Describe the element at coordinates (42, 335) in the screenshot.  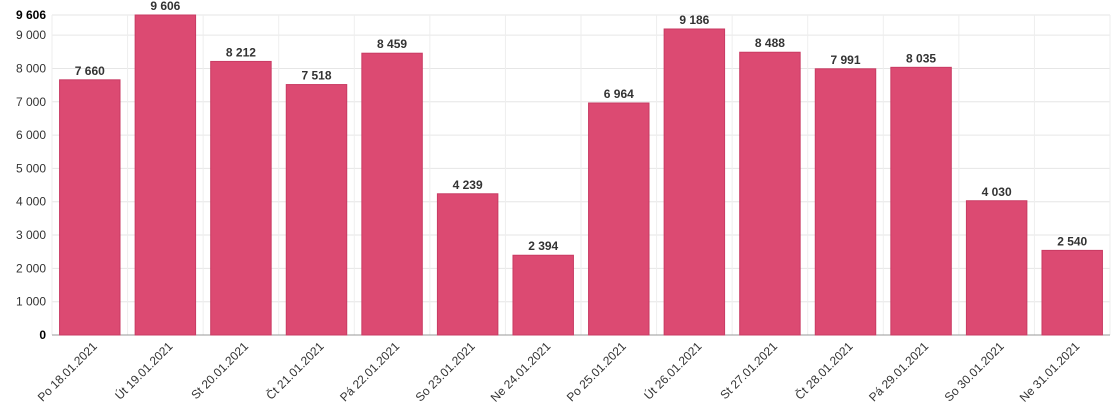
I see `y-tick-label: 0` at that location.